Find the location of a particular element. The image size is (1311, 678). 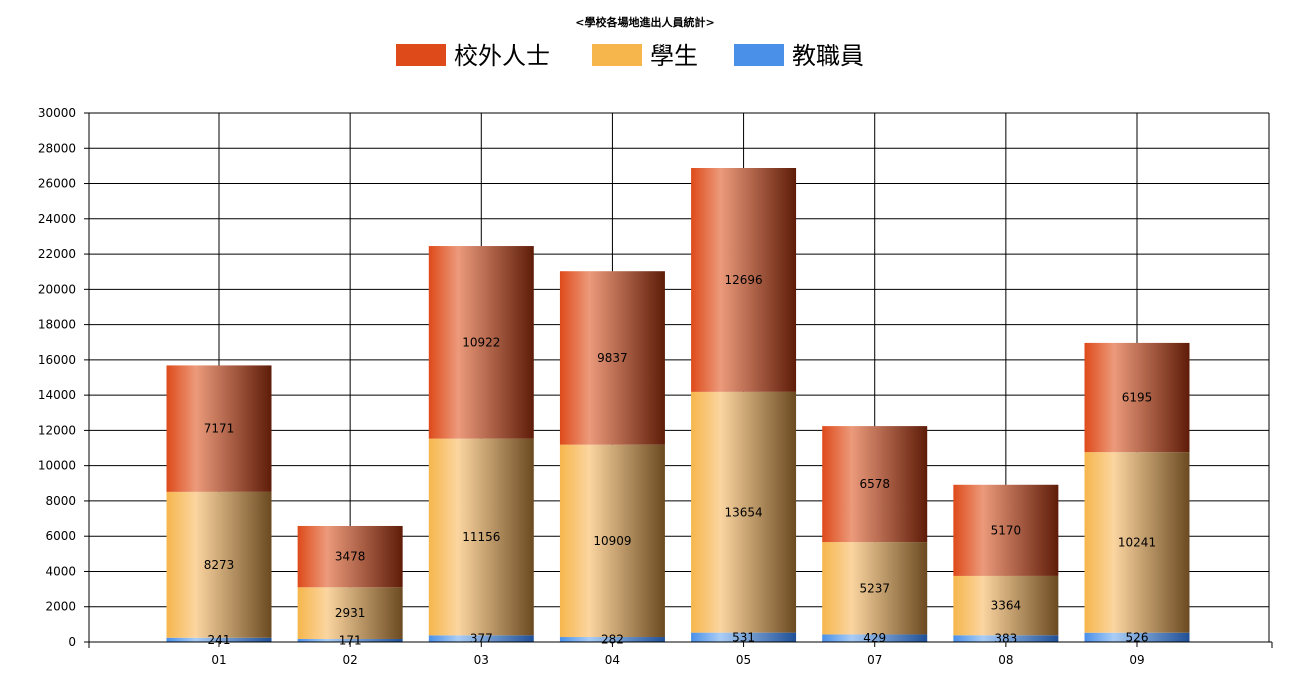

data-label: 5170 is located at coordinates (1006, 530).